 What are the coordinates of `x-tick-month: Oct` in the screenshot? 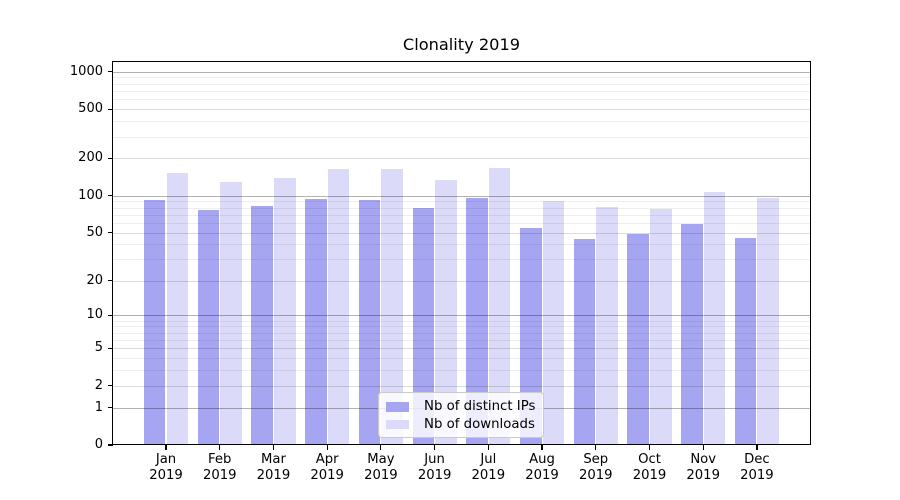 It's located at (649, 459).